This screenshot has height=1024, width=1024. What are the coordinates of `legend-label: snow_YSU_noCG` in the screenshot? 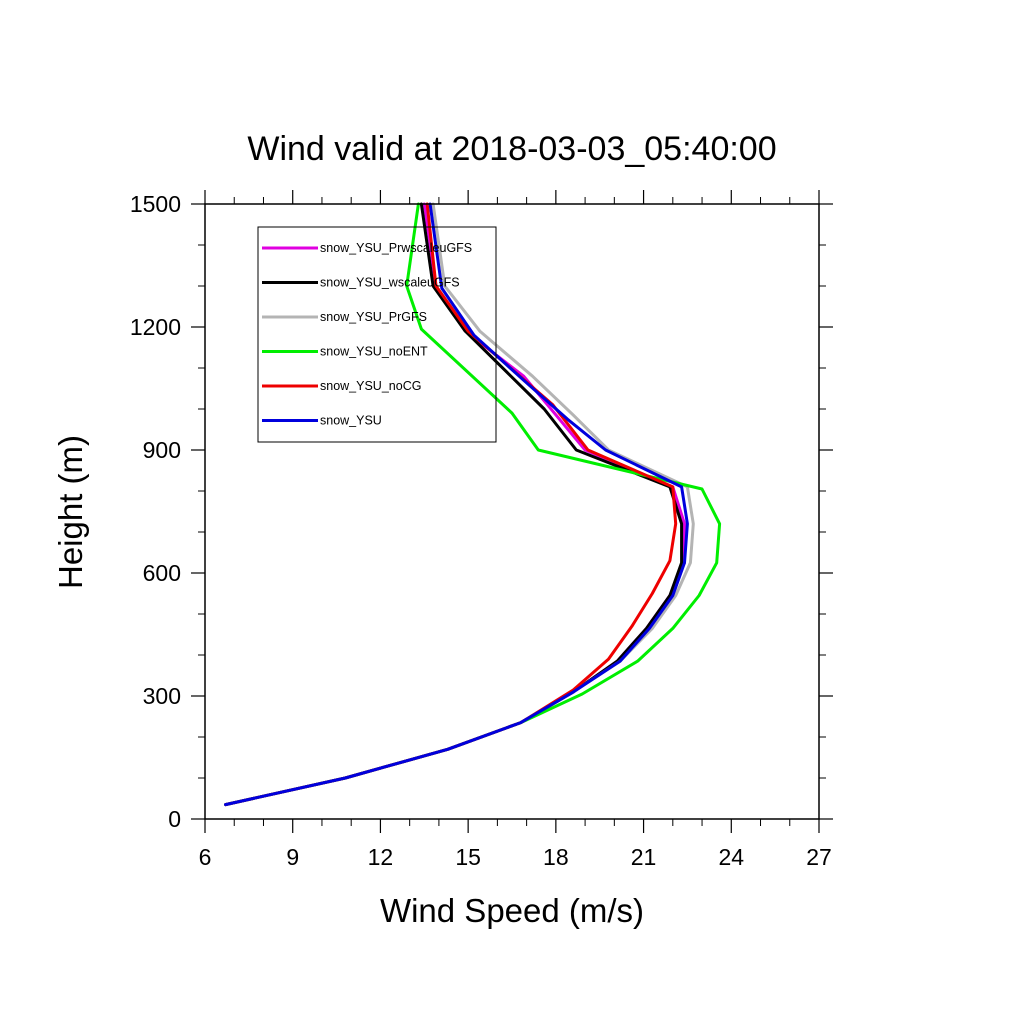 It's located at (370, 386).